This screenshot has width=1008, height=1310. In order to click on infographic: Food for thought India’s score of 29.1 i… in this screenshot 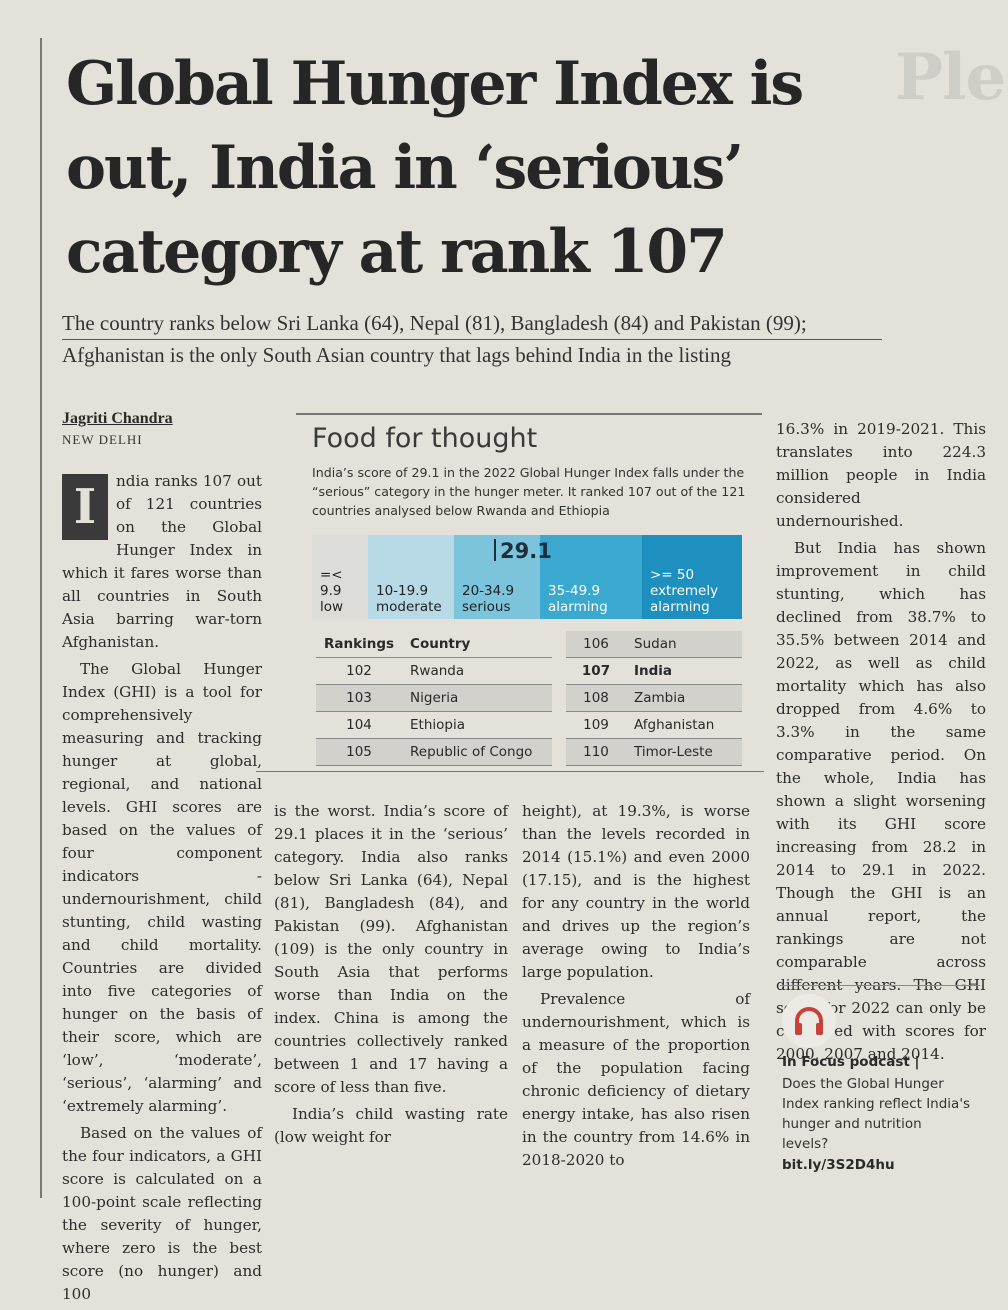, I will do `click(510, 593)`.